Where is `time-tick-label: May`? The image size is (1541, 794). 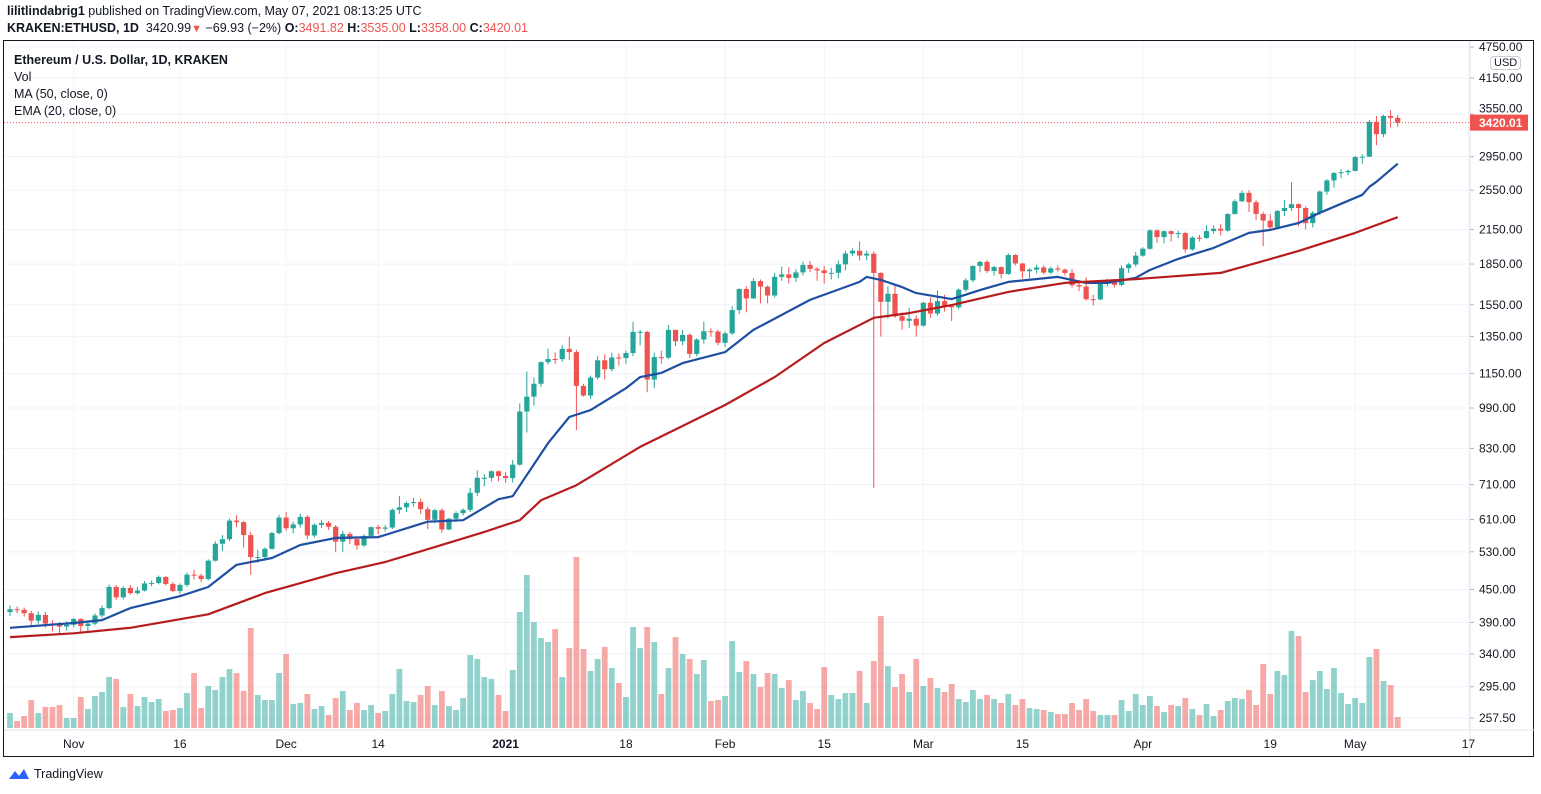 time-tick-label: May is located at coordinates (1355, 744).